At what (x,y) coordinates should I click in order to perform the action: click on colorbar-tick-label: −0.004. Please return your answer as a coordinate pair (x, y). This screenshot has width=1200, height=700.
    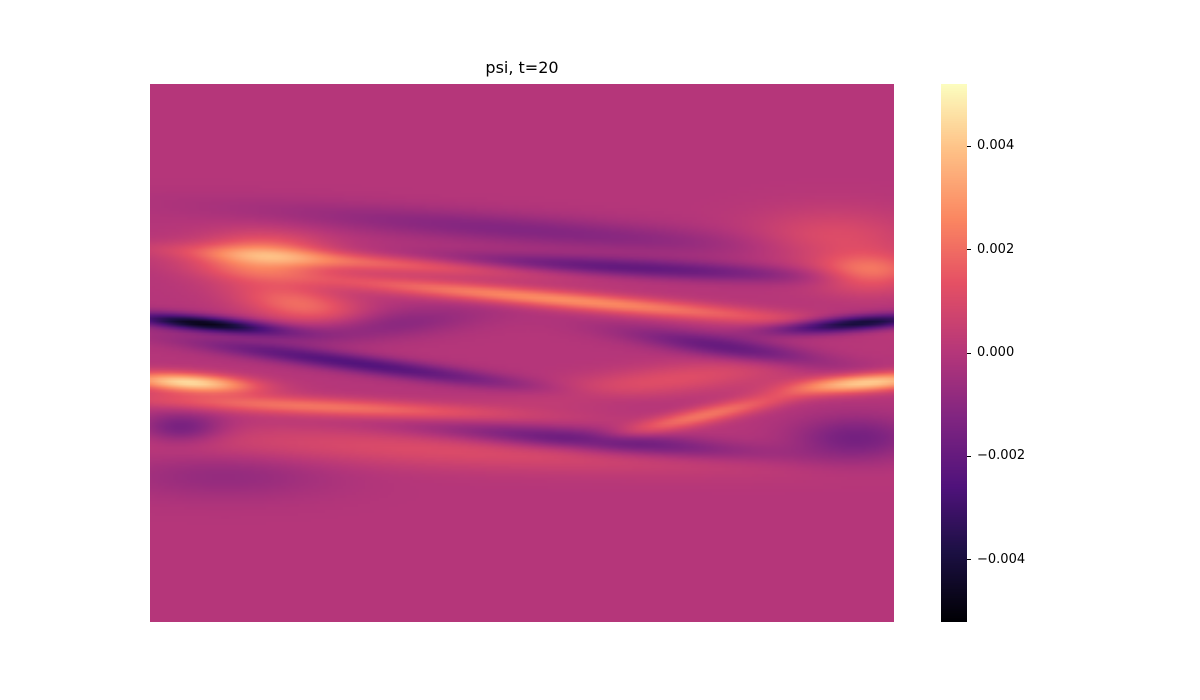
    Looking at the image, I should click on (1001, 559).